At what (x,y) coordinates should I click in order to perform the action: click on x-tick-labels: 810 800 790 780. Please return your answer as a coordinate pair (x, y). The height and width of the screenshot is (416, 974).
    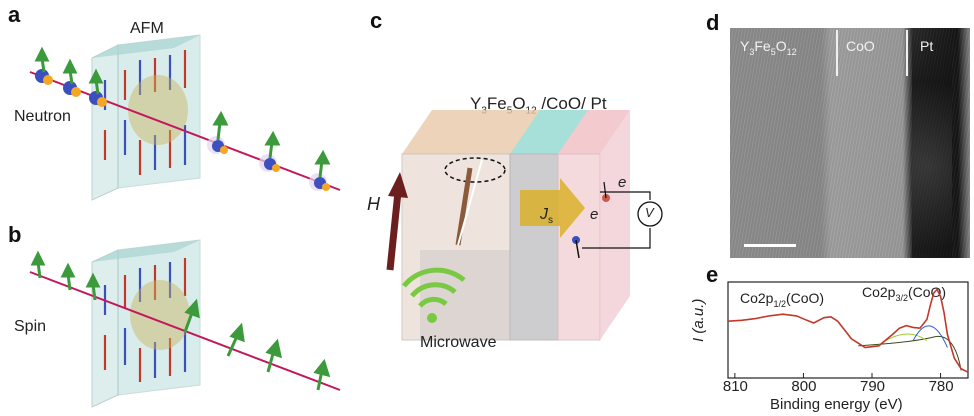
    Looking at the image, I should click on (846, 388).